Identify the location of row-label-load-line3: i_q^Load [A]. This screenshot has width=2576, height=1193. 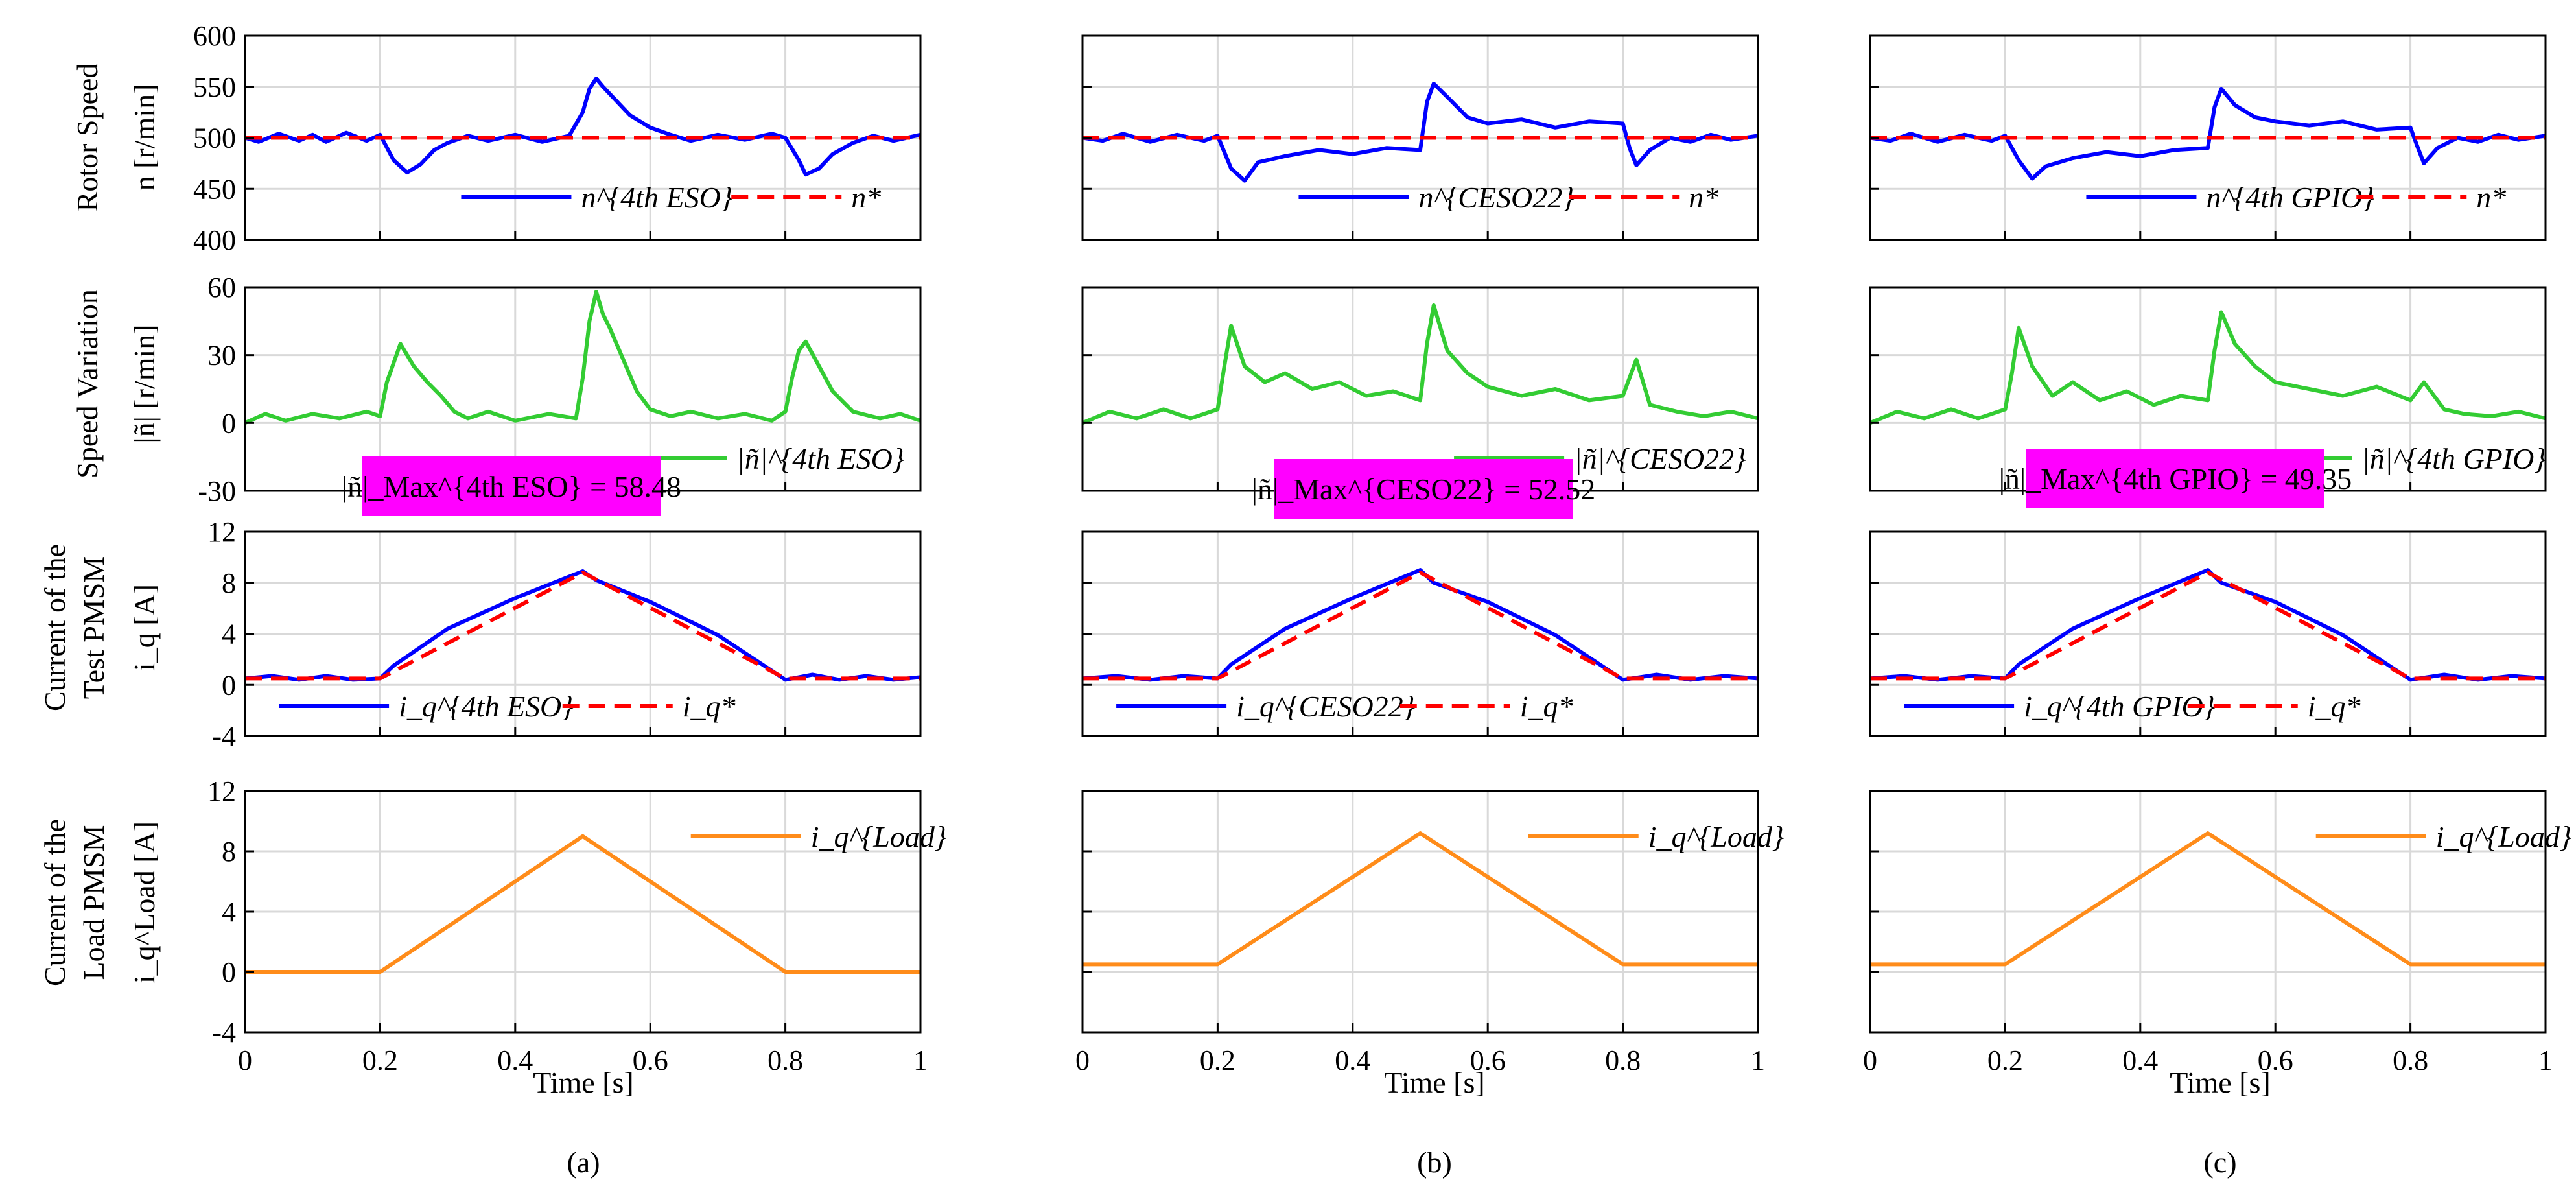
(144, 902).